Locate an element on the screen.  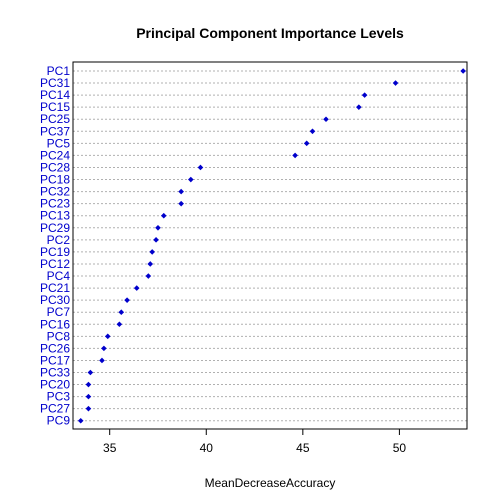
x-tick-label: 50 is located at coordinates (400, 448).